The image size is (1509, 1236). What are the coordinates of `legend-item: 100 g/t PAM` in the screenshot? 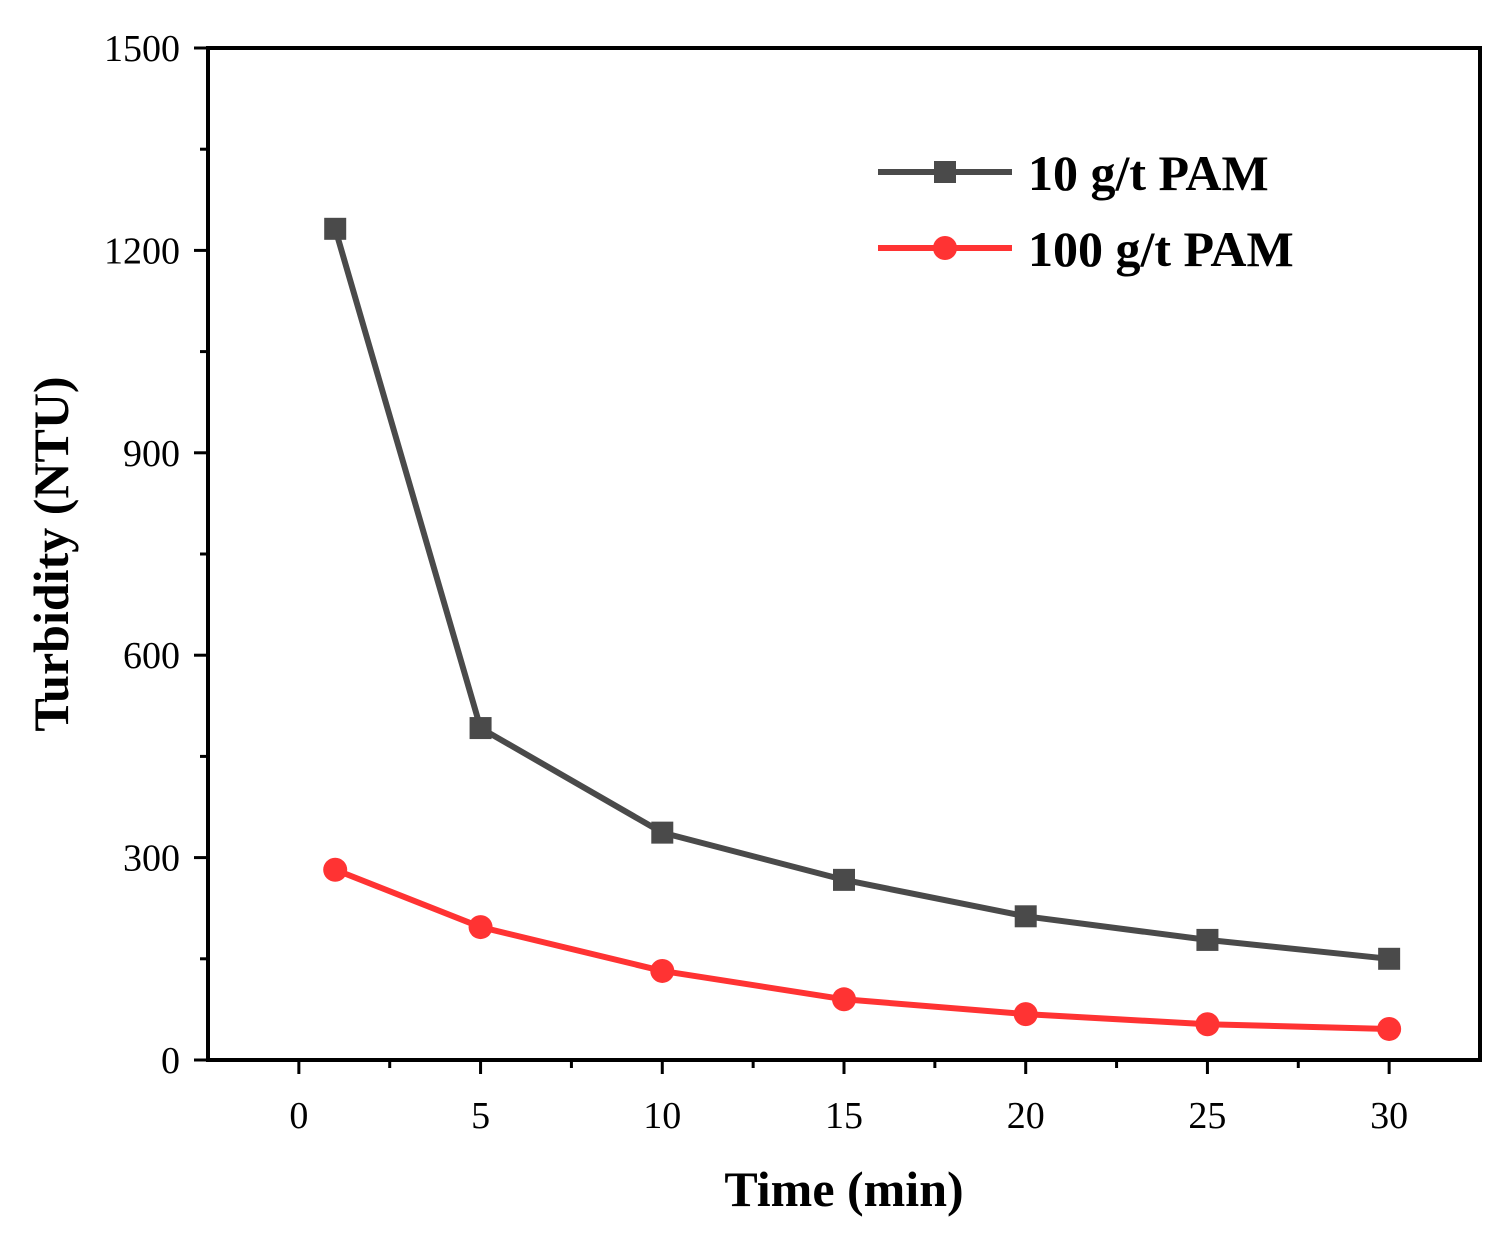 It's located at (1086, 249).